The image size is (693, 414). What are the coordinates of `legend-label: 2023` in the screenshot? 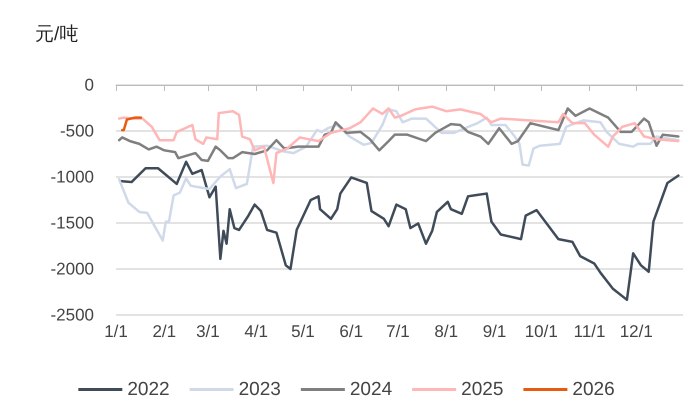 It's located at (259, 389).